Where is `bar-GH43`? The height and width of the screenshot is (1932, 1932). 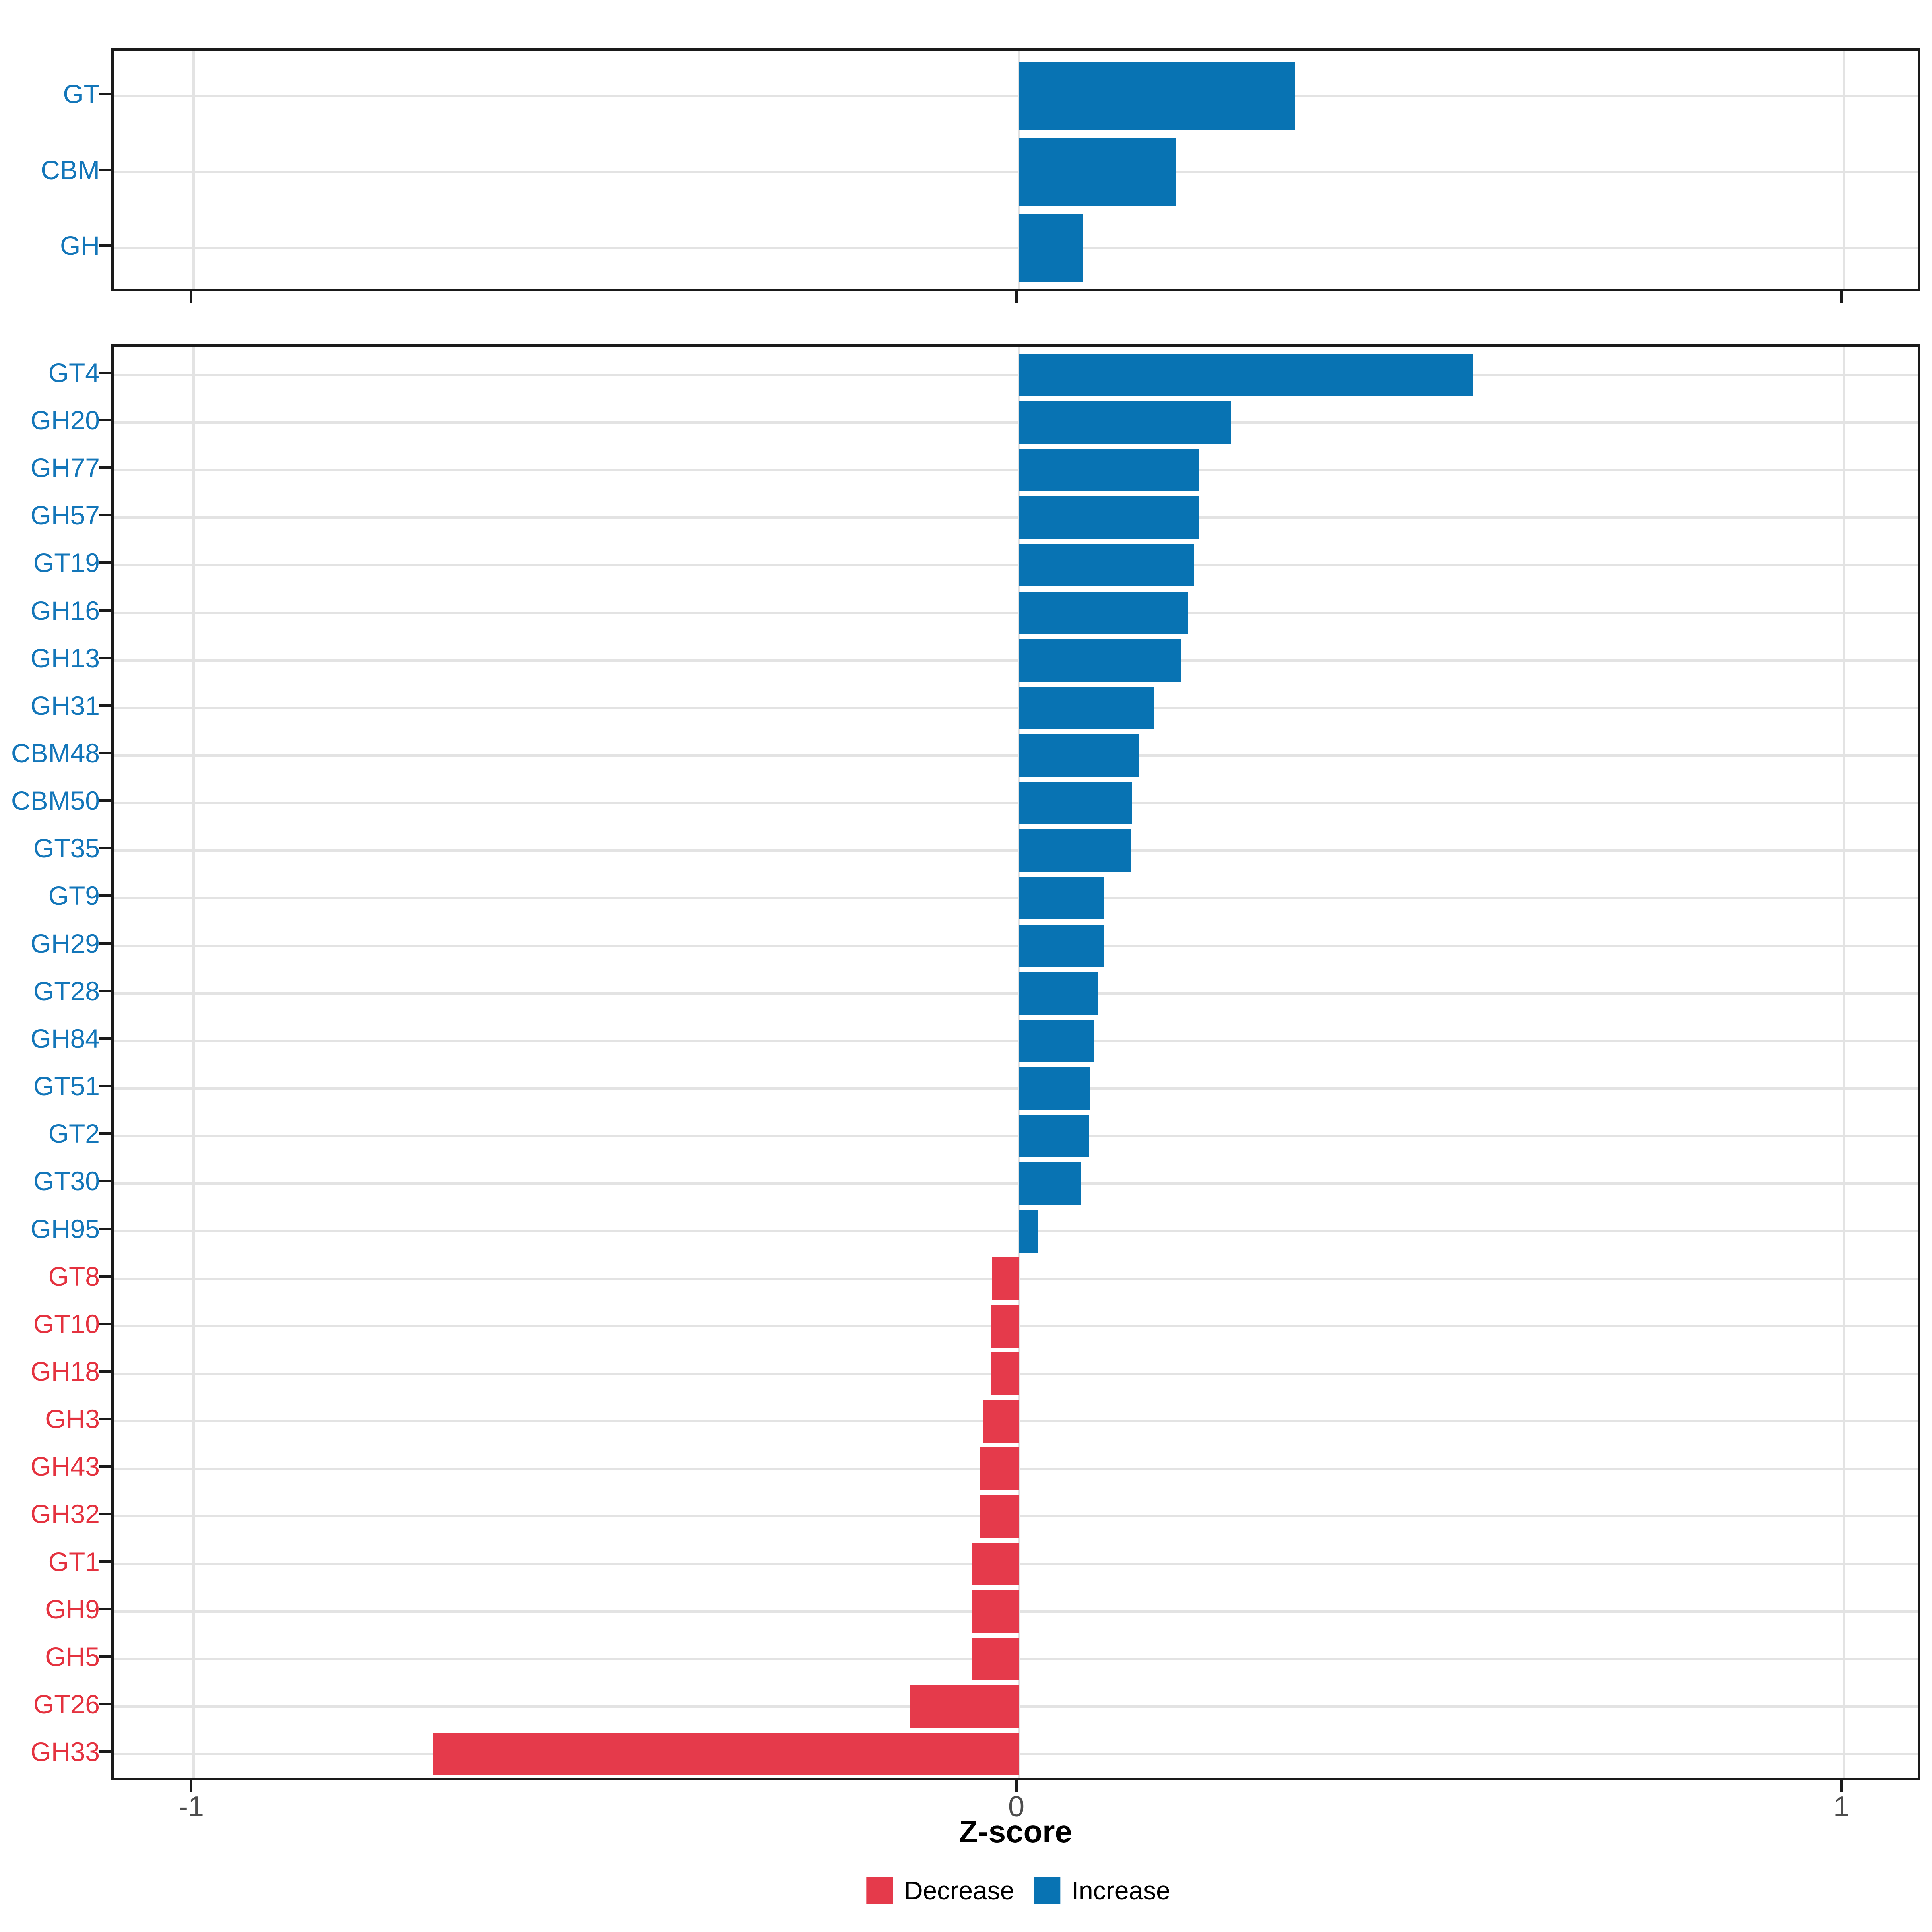 bar-GH43 is located at coordinates (999, 1468).